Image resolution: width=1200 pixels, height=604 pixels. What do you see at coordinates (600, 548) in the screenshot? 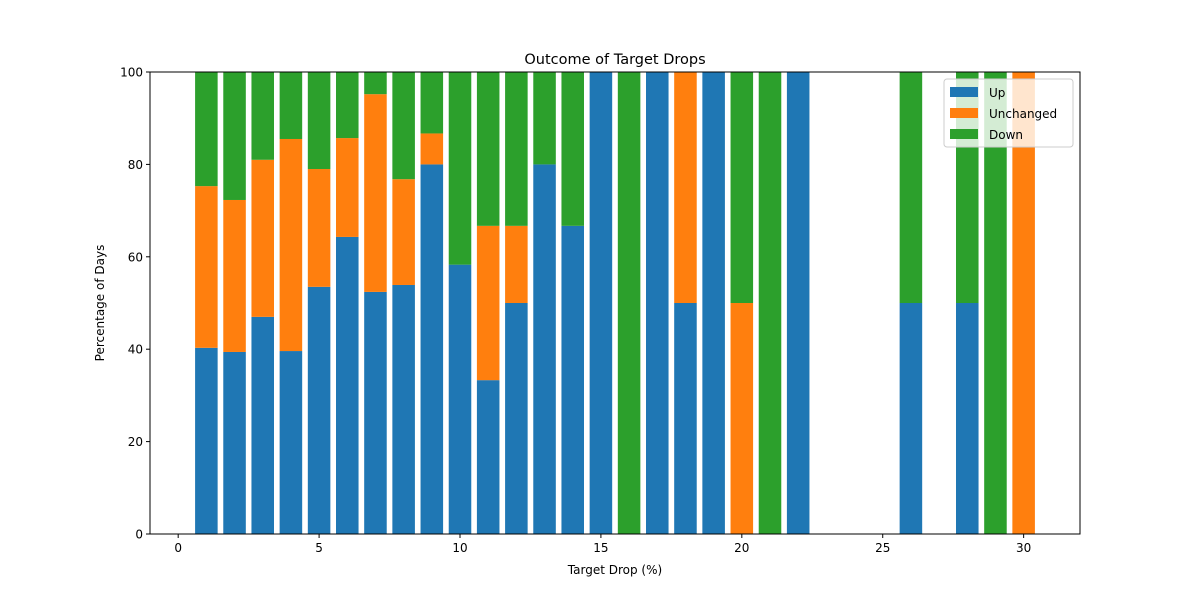
I see `x-tick-label: 15` at bounding box center [600, 548].